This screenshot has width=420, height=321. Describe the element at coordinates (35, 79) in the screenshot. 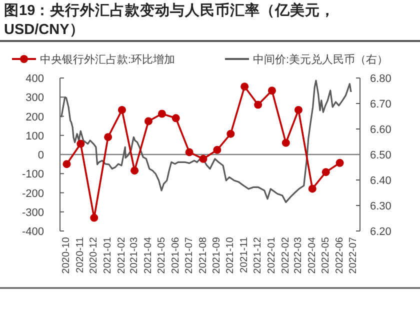

I see `y-tick-label: 400` at that location.